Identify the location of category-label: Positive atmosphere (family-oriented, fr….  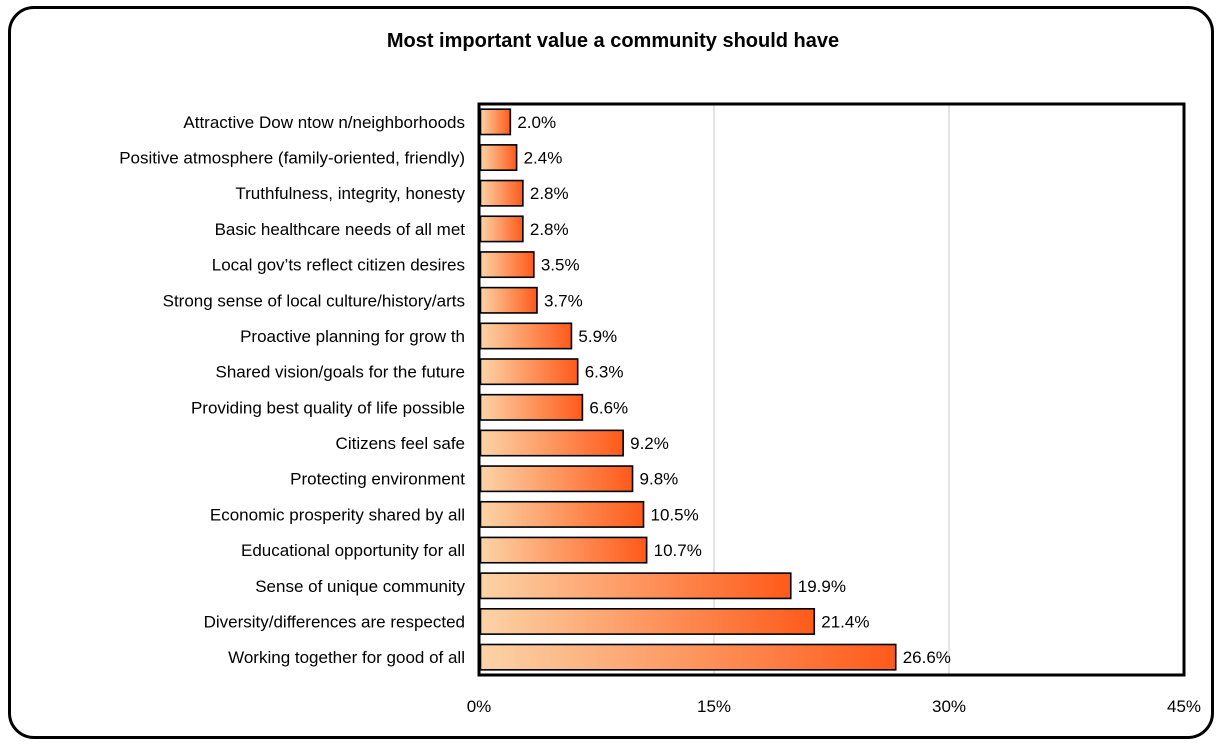
(292, 158).